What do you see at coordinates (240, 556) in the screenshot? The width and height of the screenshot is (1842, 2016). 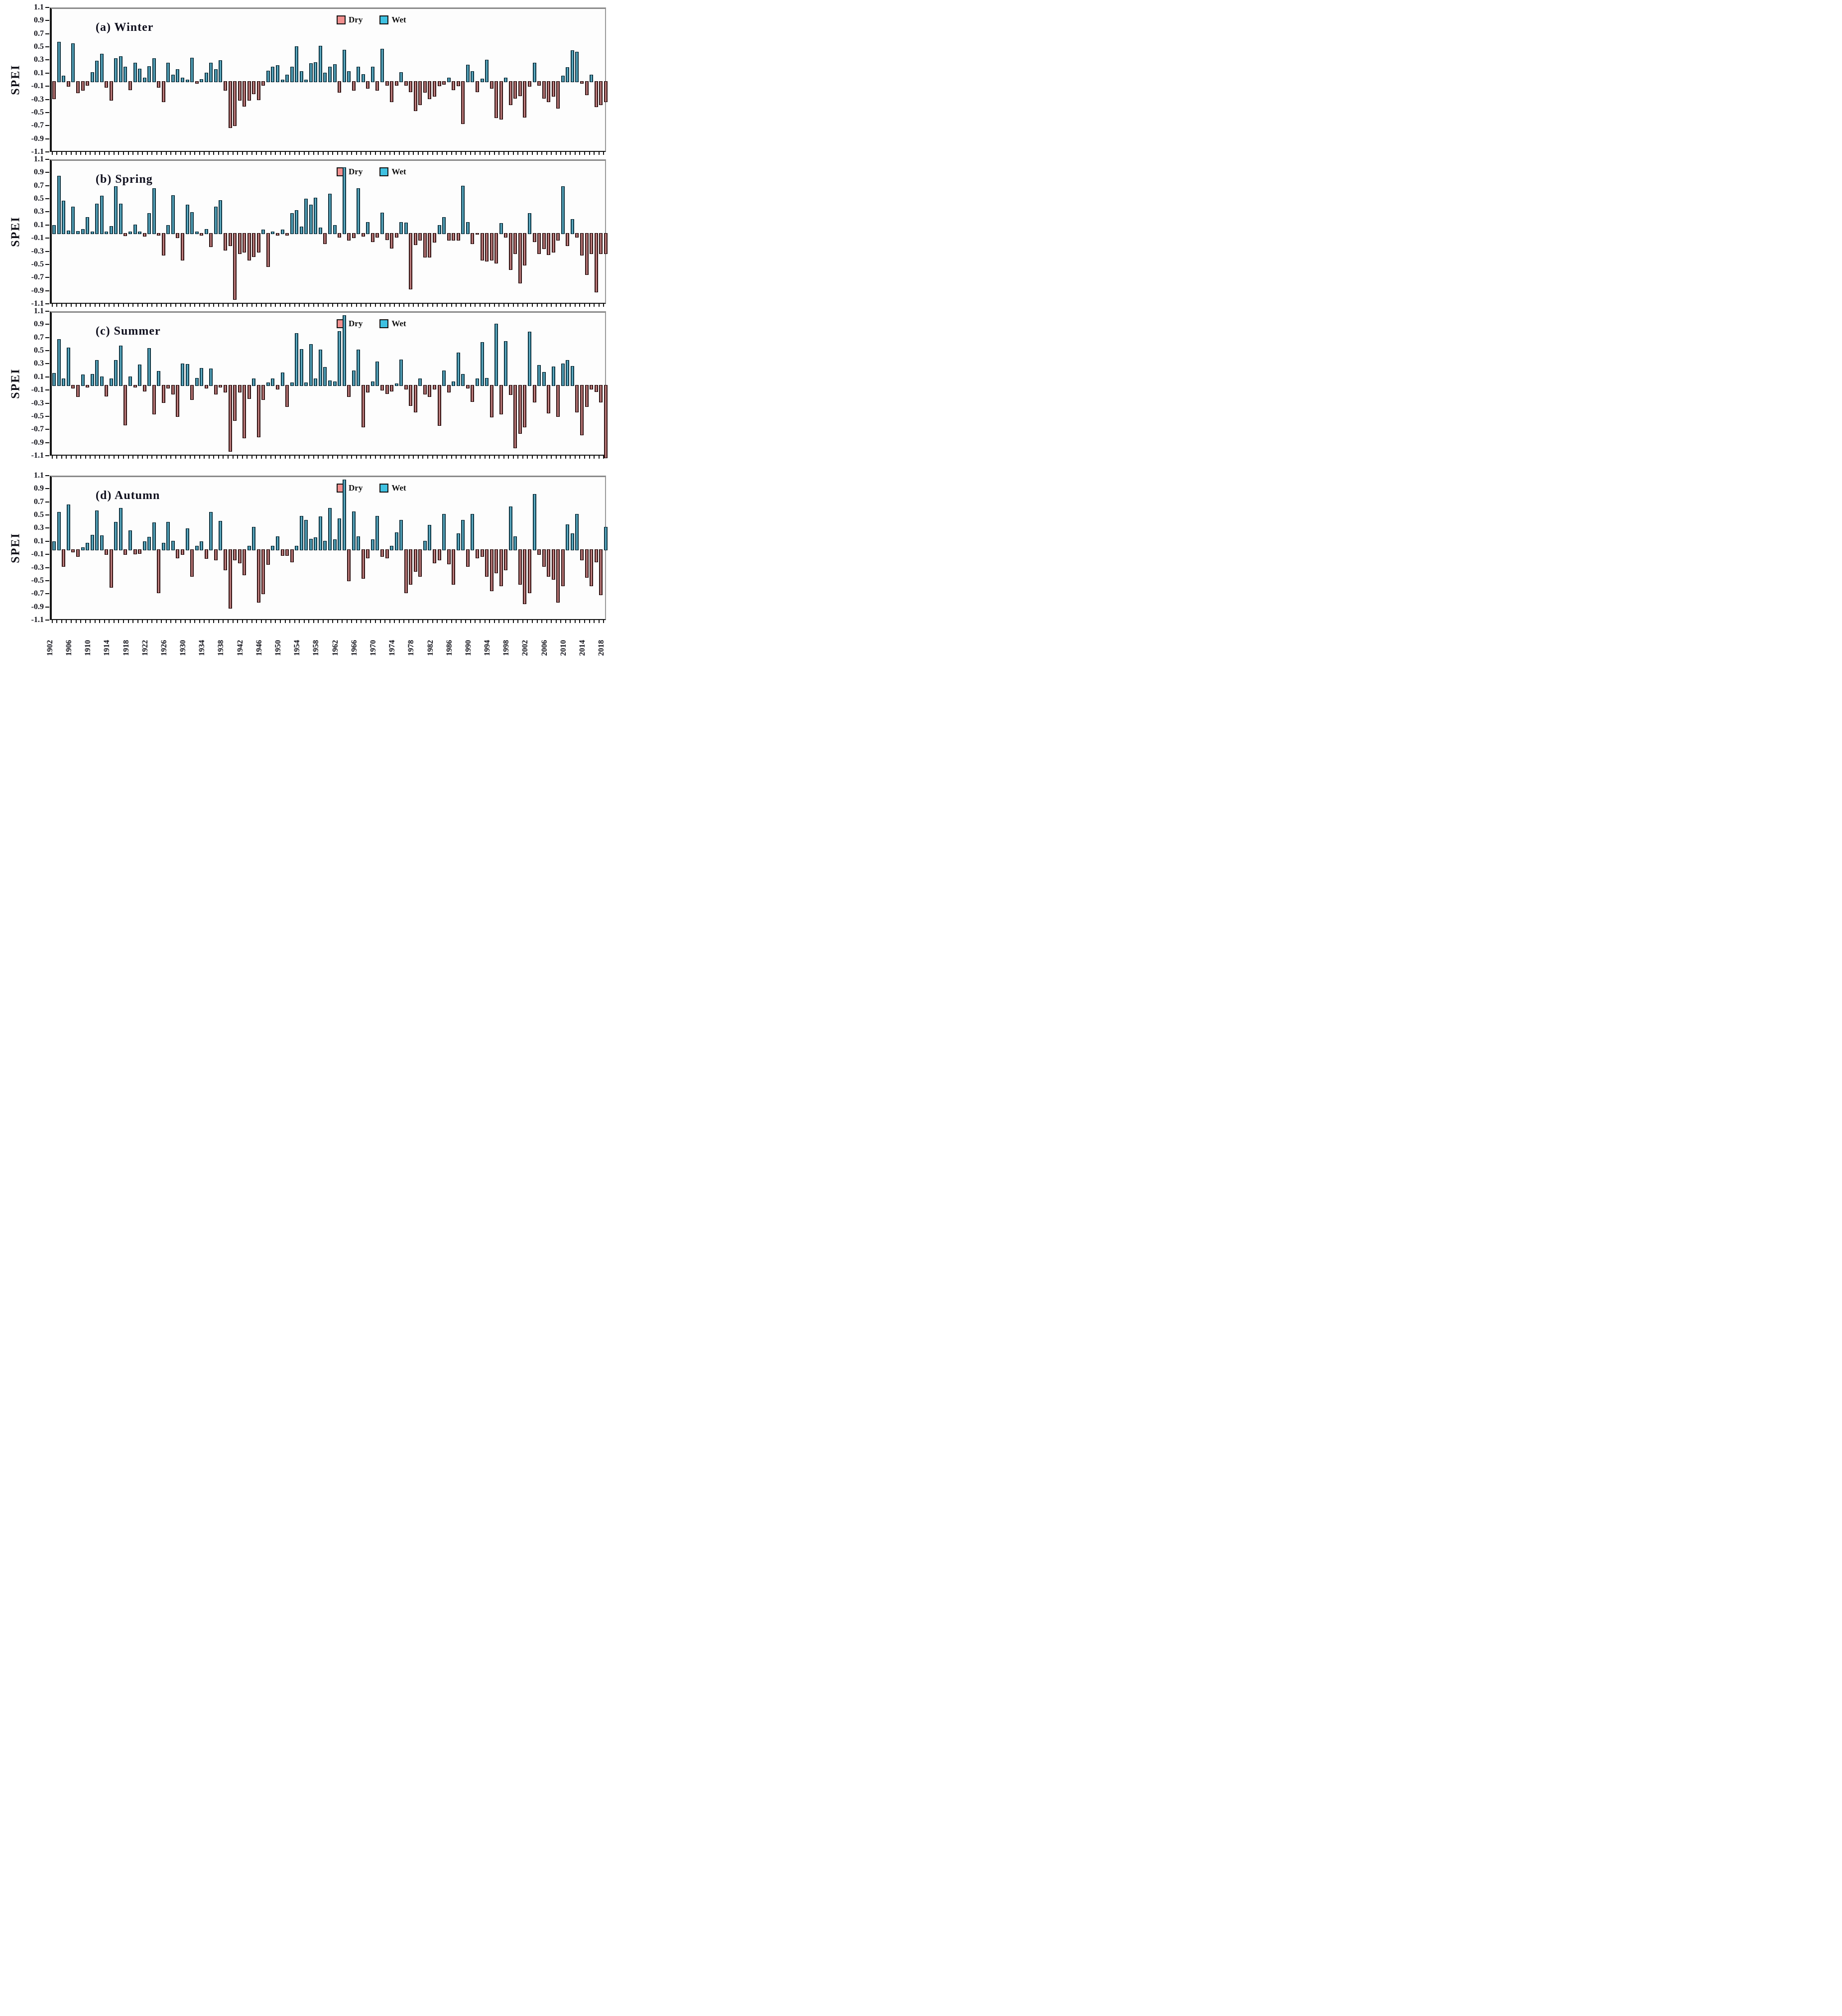 I see `dry-bar-1941` at bounding box center [240, 556].